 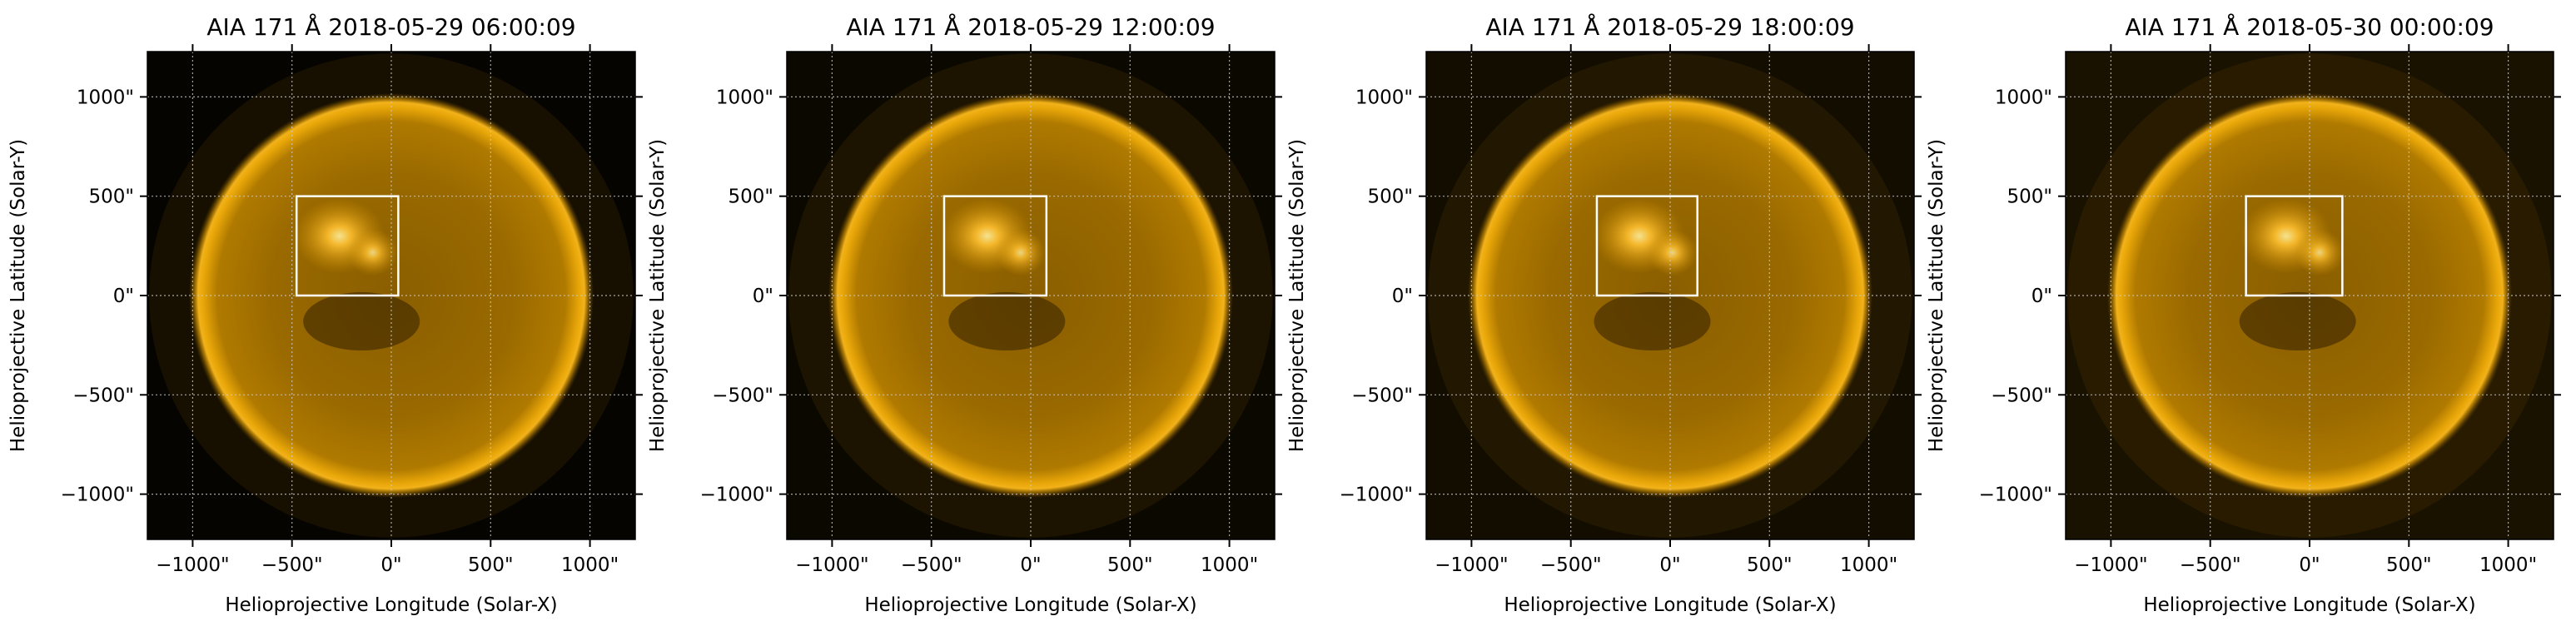 What do you see at coordinates (2309, 26) in the screenshot?
I see `panel-title: AIA 171 Å 2018-05-30 00:00:09` at bounding box center [2309, 26].